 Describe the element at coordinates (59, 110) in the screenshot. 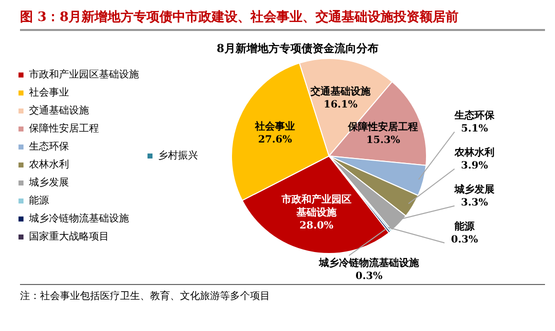

I see `legend-label: 交通基础设施` at that location.